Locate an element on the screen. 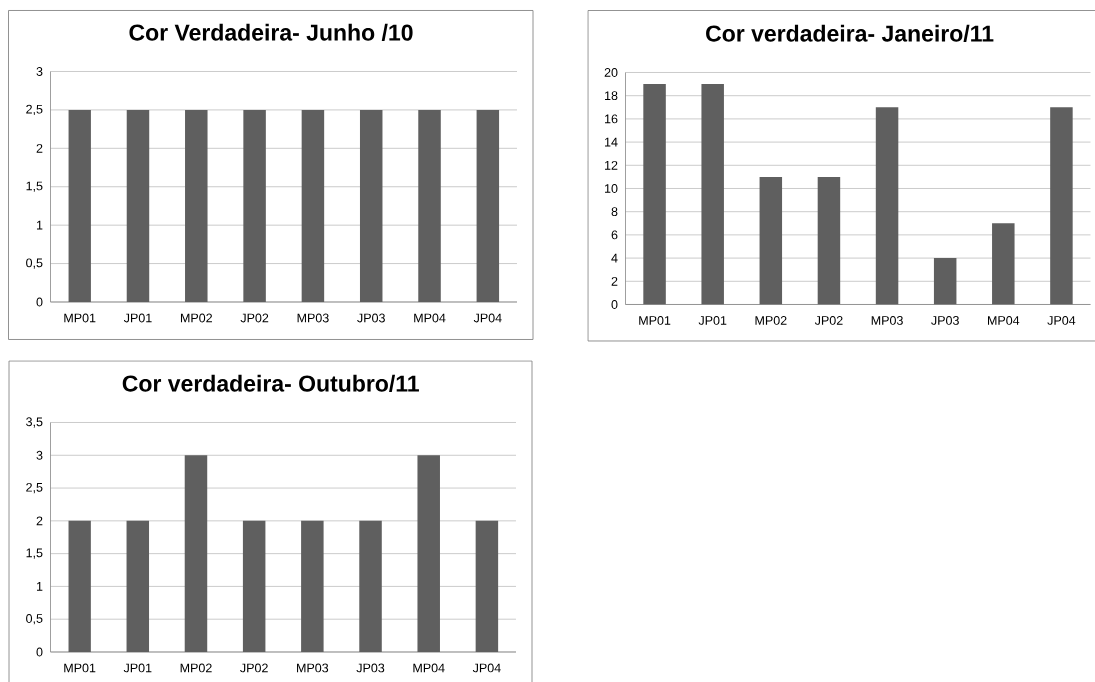 The image size is (1095, 682). y-tick-label: 12 is located at coordinates (611, 165).